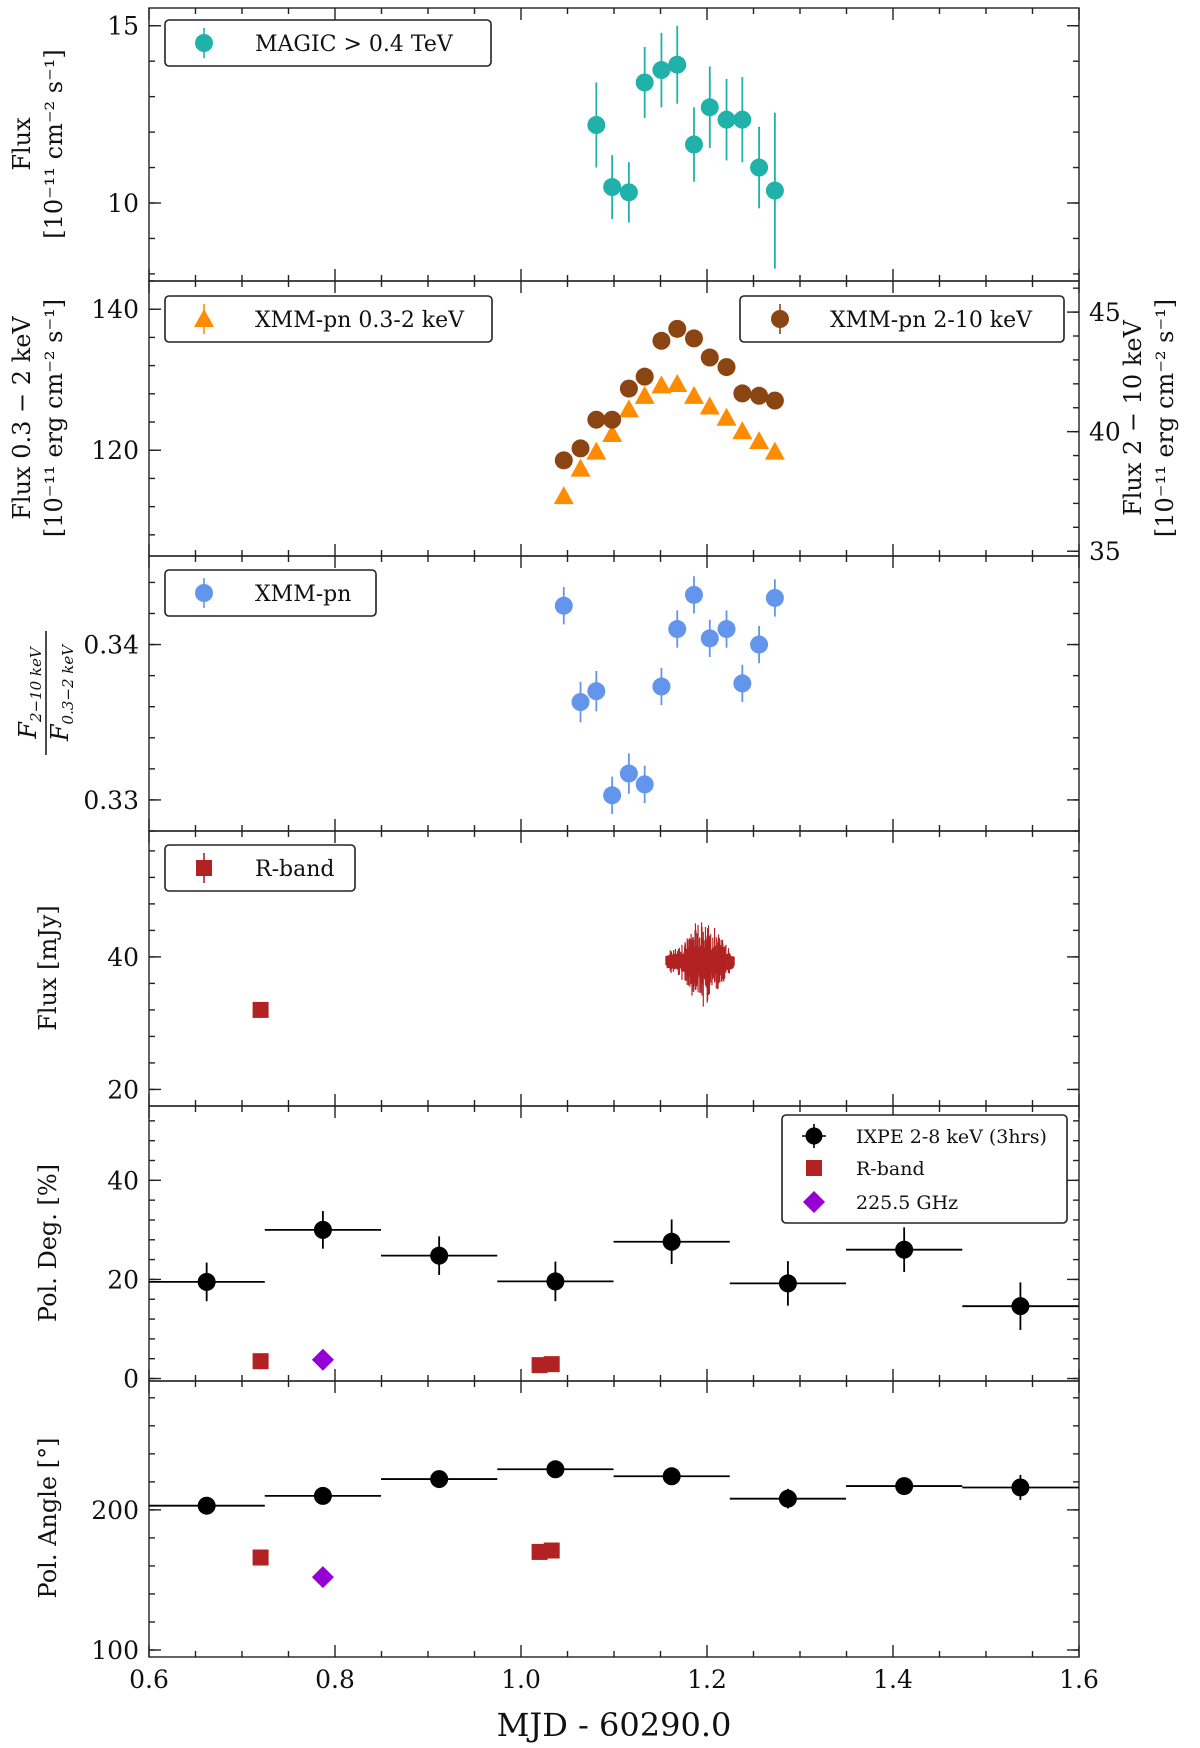  What do you see at coordinates (204, 318) in the screenshot?
I see `legend-triangle-marker-icon` at bounding box center [204, 318].